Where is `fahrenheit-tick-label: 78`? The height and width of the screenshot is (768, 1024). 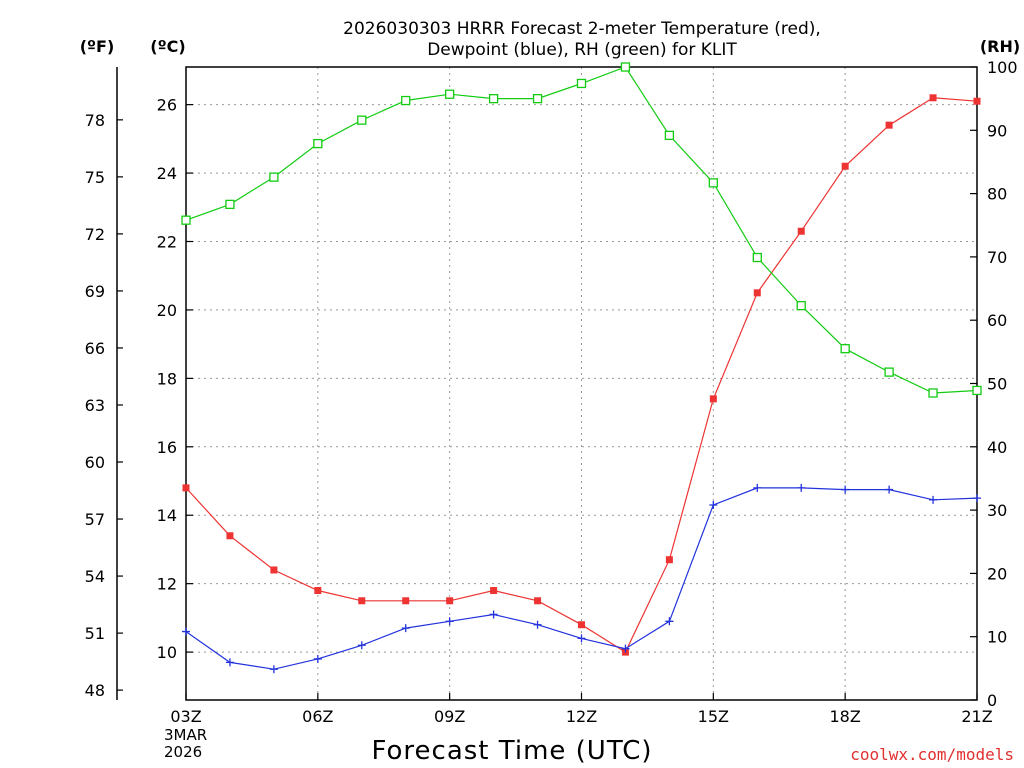
fahrenheit-tick-label: 78 is located at coordinates (95, 120).